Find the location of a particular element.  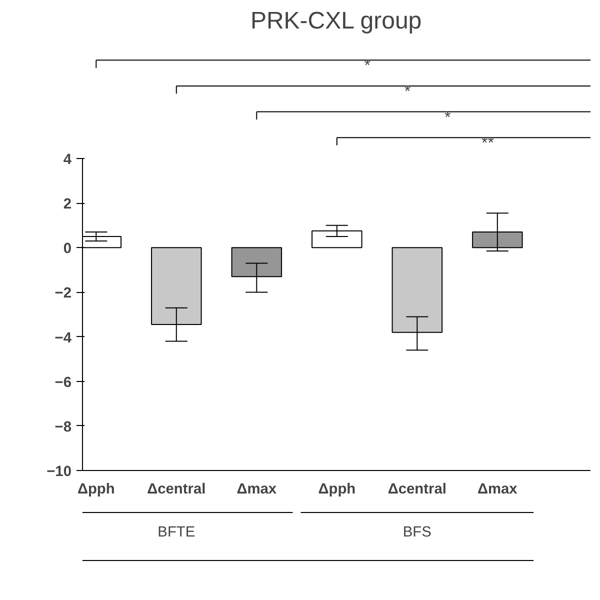

y-tick-label: −8 is located at coordinates (63, 427).